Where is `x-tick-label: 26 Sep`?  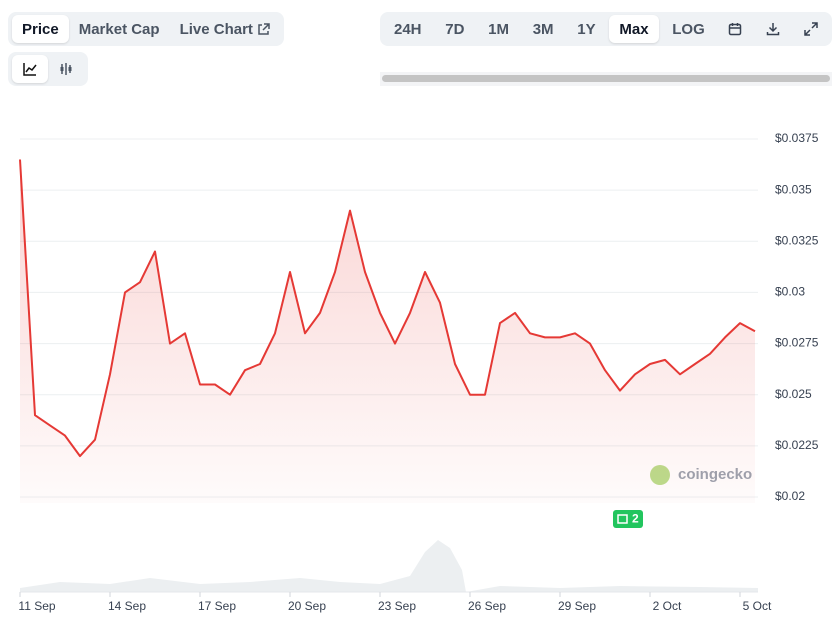 x-tick-label: 26 Sep is located at coordinates (487, 606).